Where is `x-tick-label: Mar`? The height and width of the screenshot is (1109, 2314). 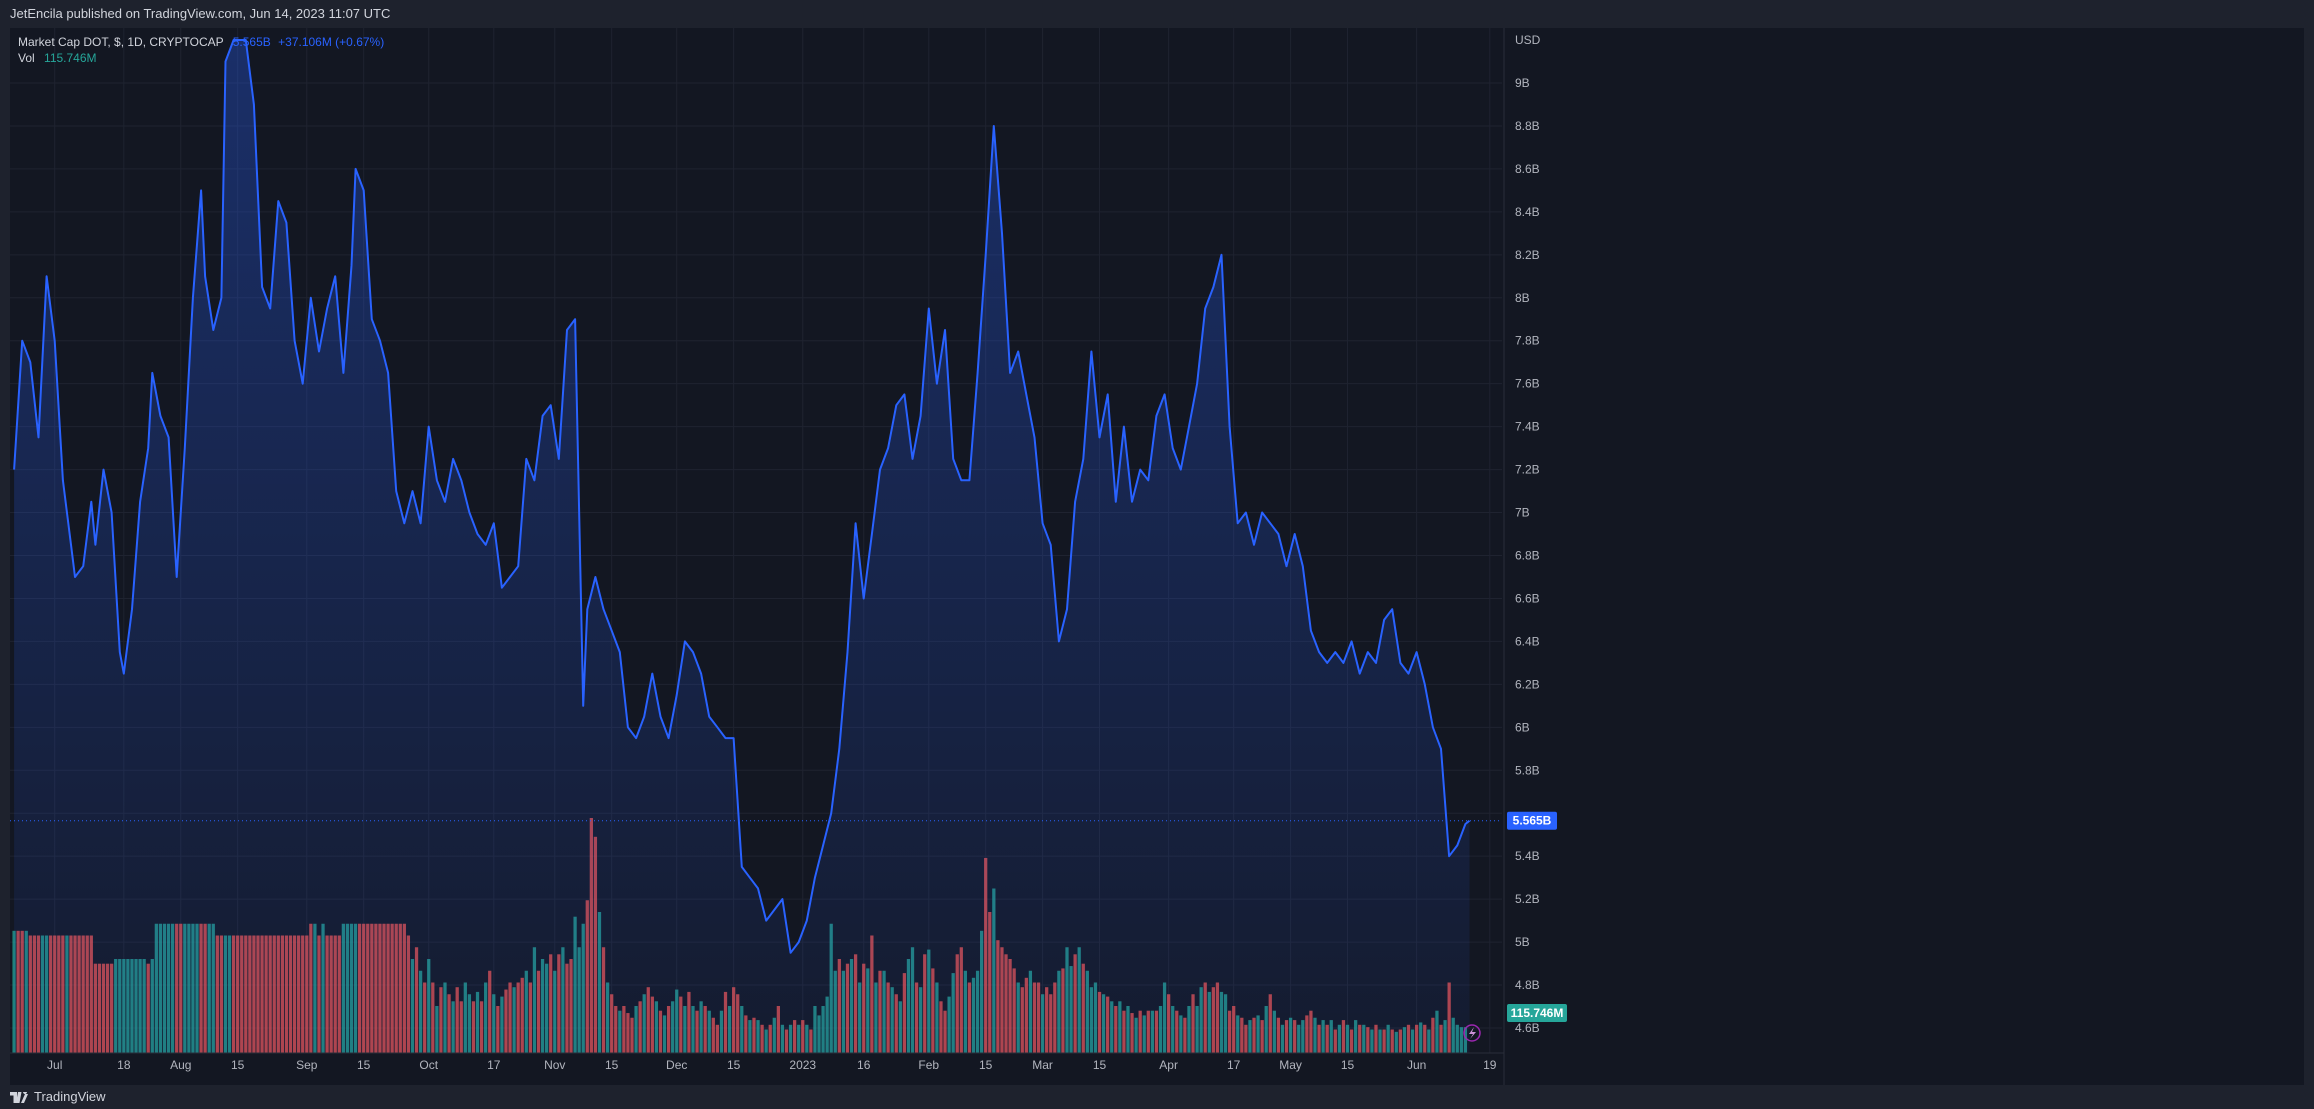
x-tick-label: Mar is located at coordinates (1042, 1065).